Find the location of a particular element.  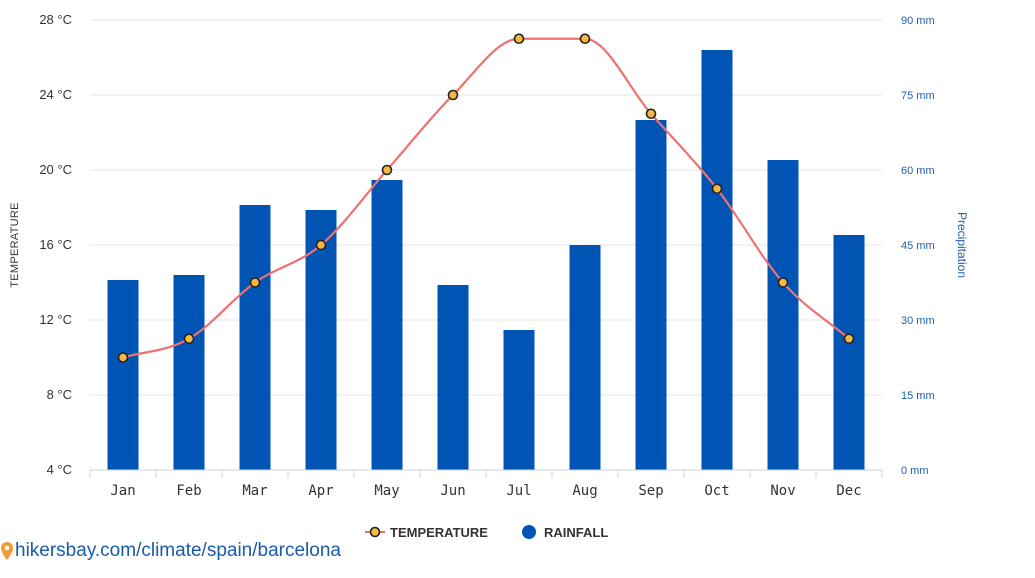

y-tick-label-left: 24 °C is located at coordinates (55, 94).